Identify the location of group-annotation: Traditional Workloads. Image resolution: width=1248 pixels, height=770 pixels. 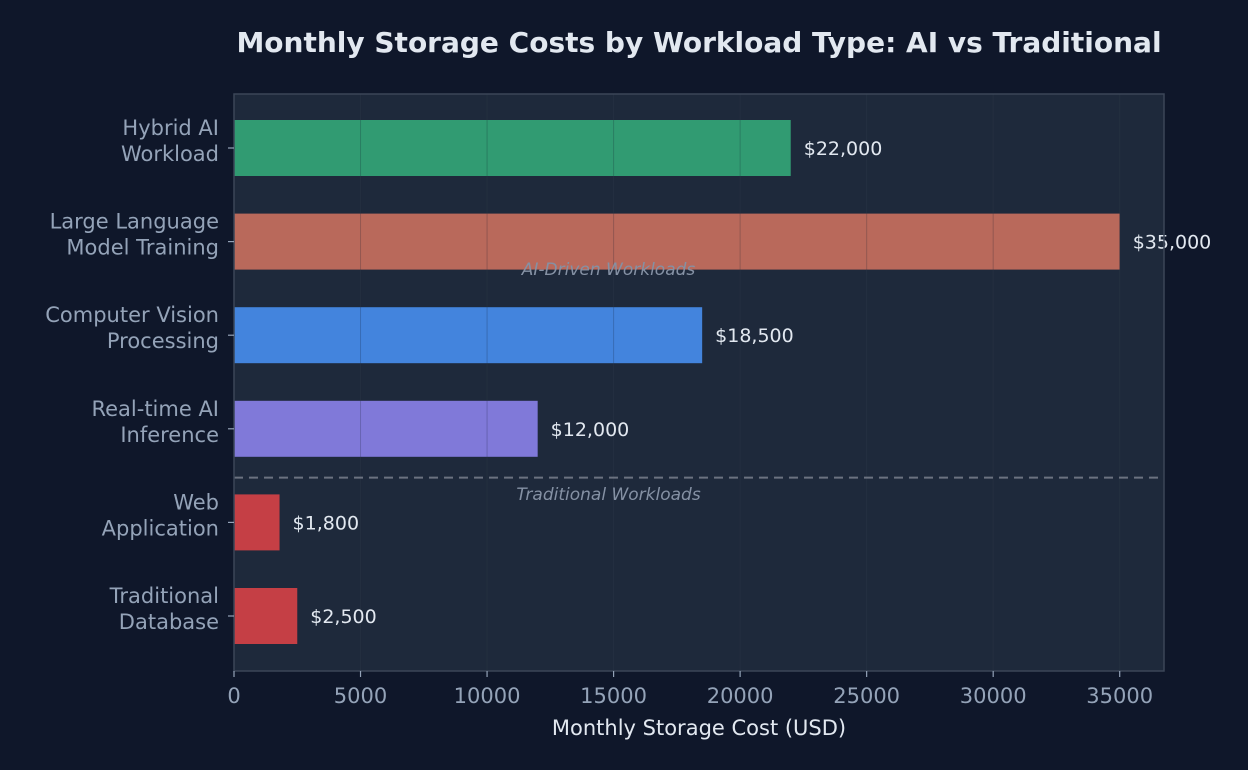
(608, 495).